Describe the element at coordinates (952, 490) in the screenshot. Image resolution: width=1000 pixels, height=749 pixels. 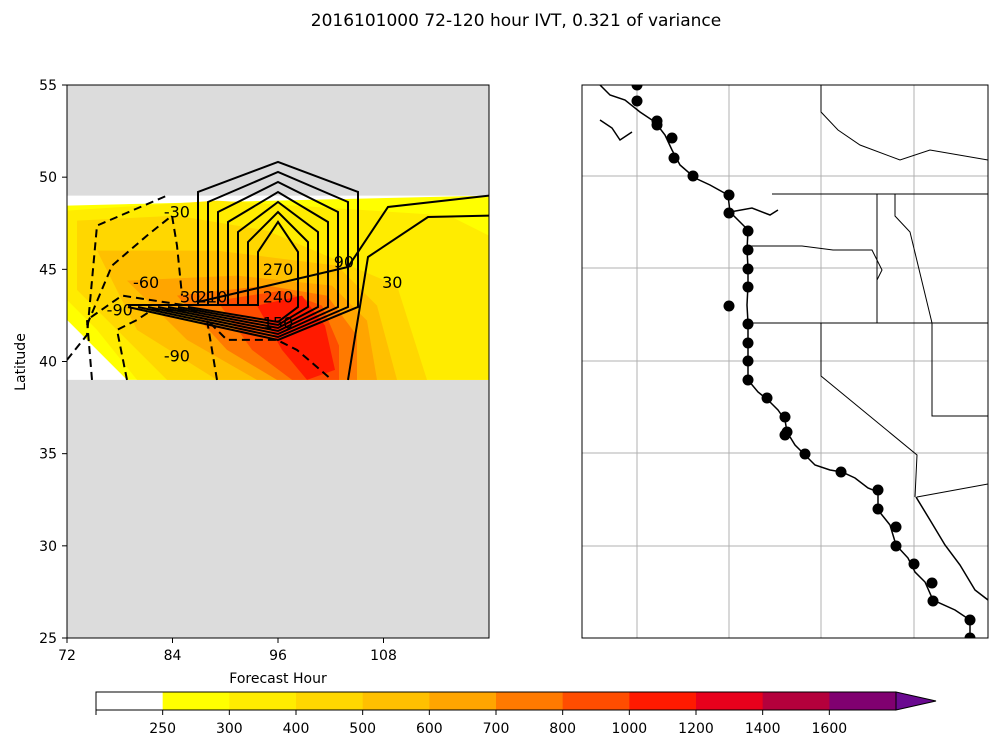
I see `us-mexico-border` at that location.